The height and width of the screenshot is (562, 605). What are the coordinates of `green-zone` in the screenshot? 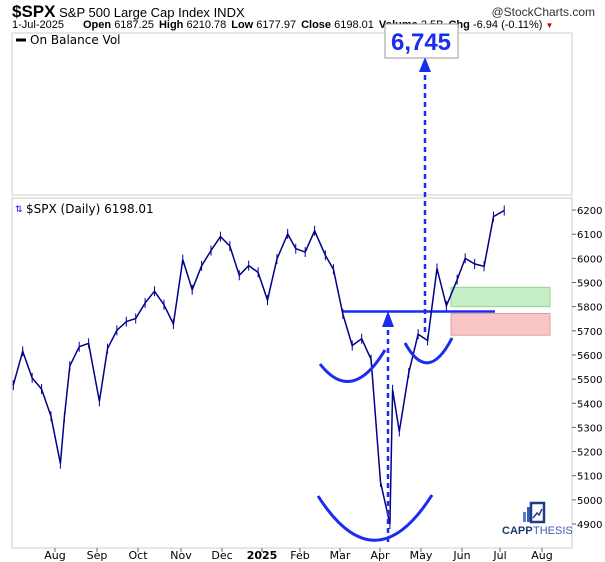 It's located at (500, 297).